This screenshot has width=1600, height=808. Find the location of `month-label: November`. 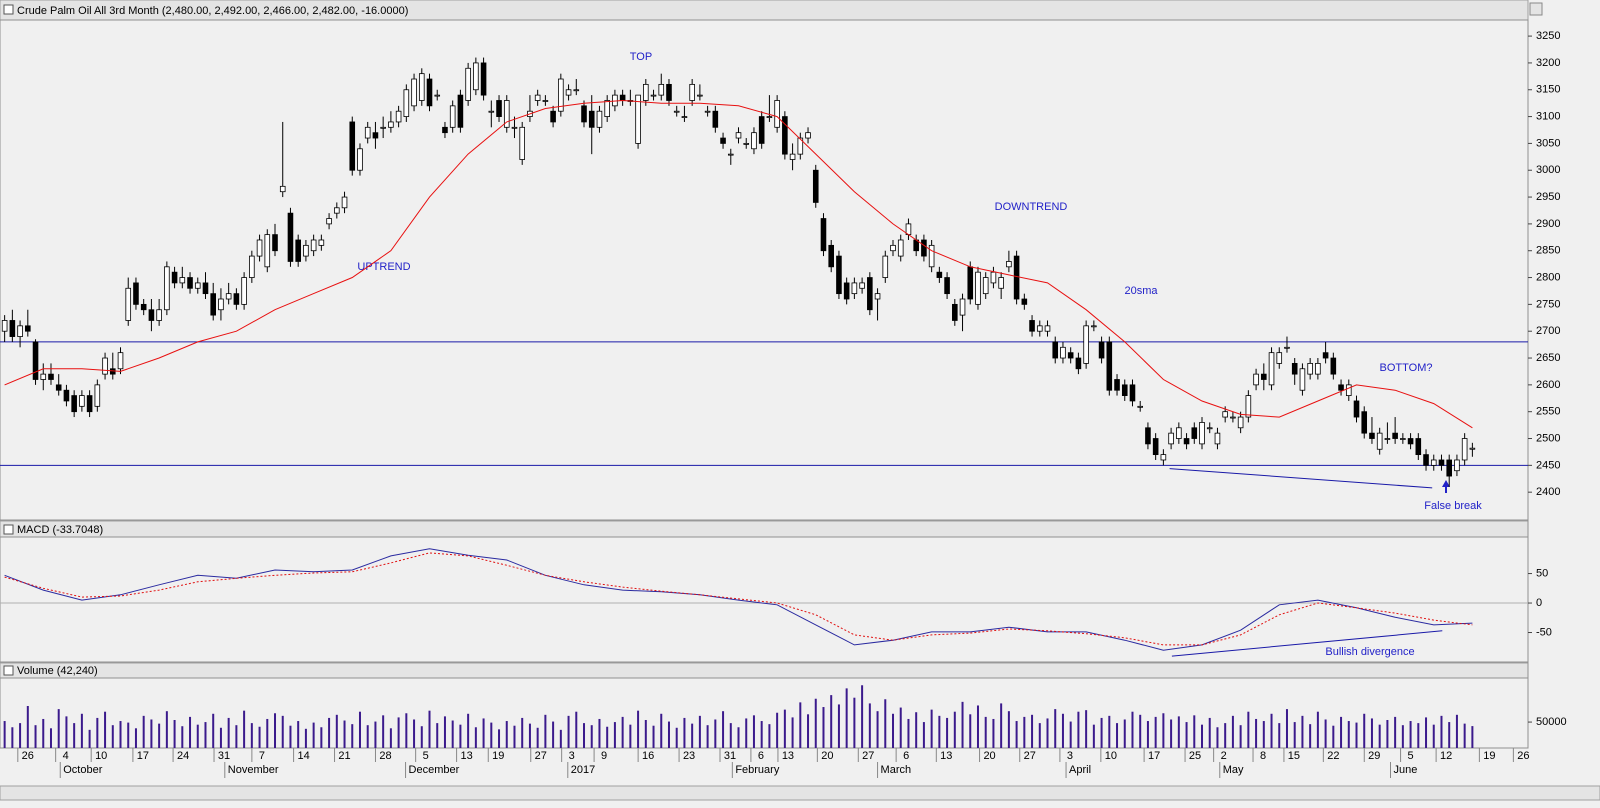

month-label: November is located at coordinates (253, 770).